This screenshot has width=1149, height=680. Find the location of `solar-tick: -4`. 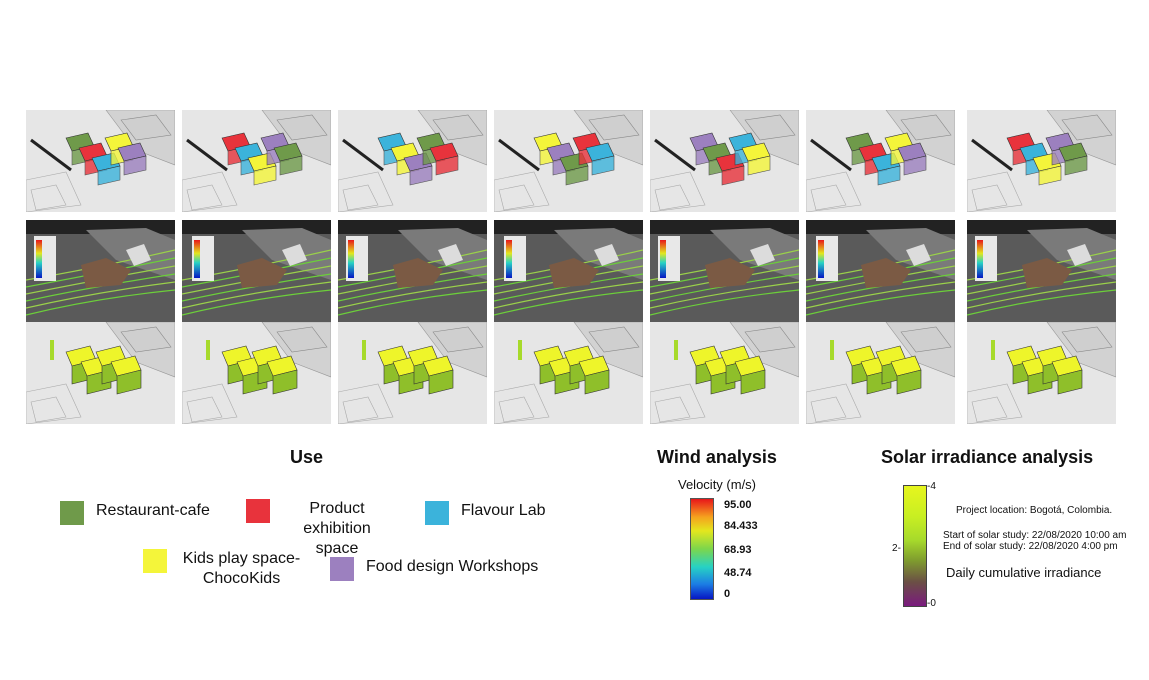

solar-tick: -4 is located at coordinates (931, 486).